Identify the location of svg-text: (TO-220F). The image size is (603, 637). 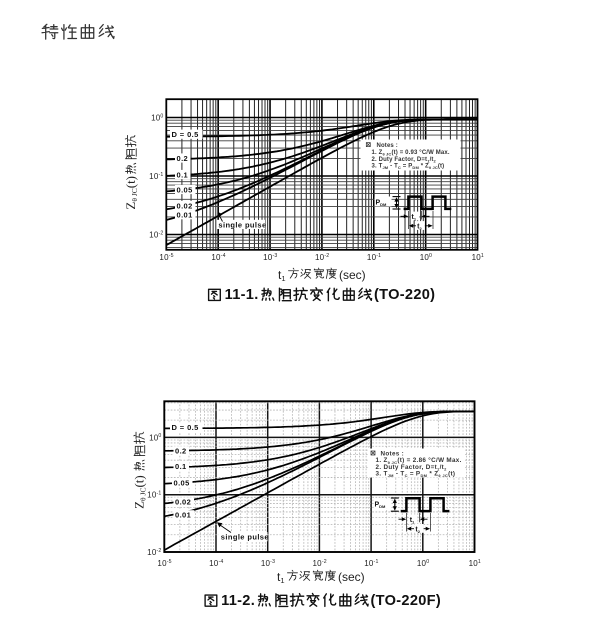
(406, 601).